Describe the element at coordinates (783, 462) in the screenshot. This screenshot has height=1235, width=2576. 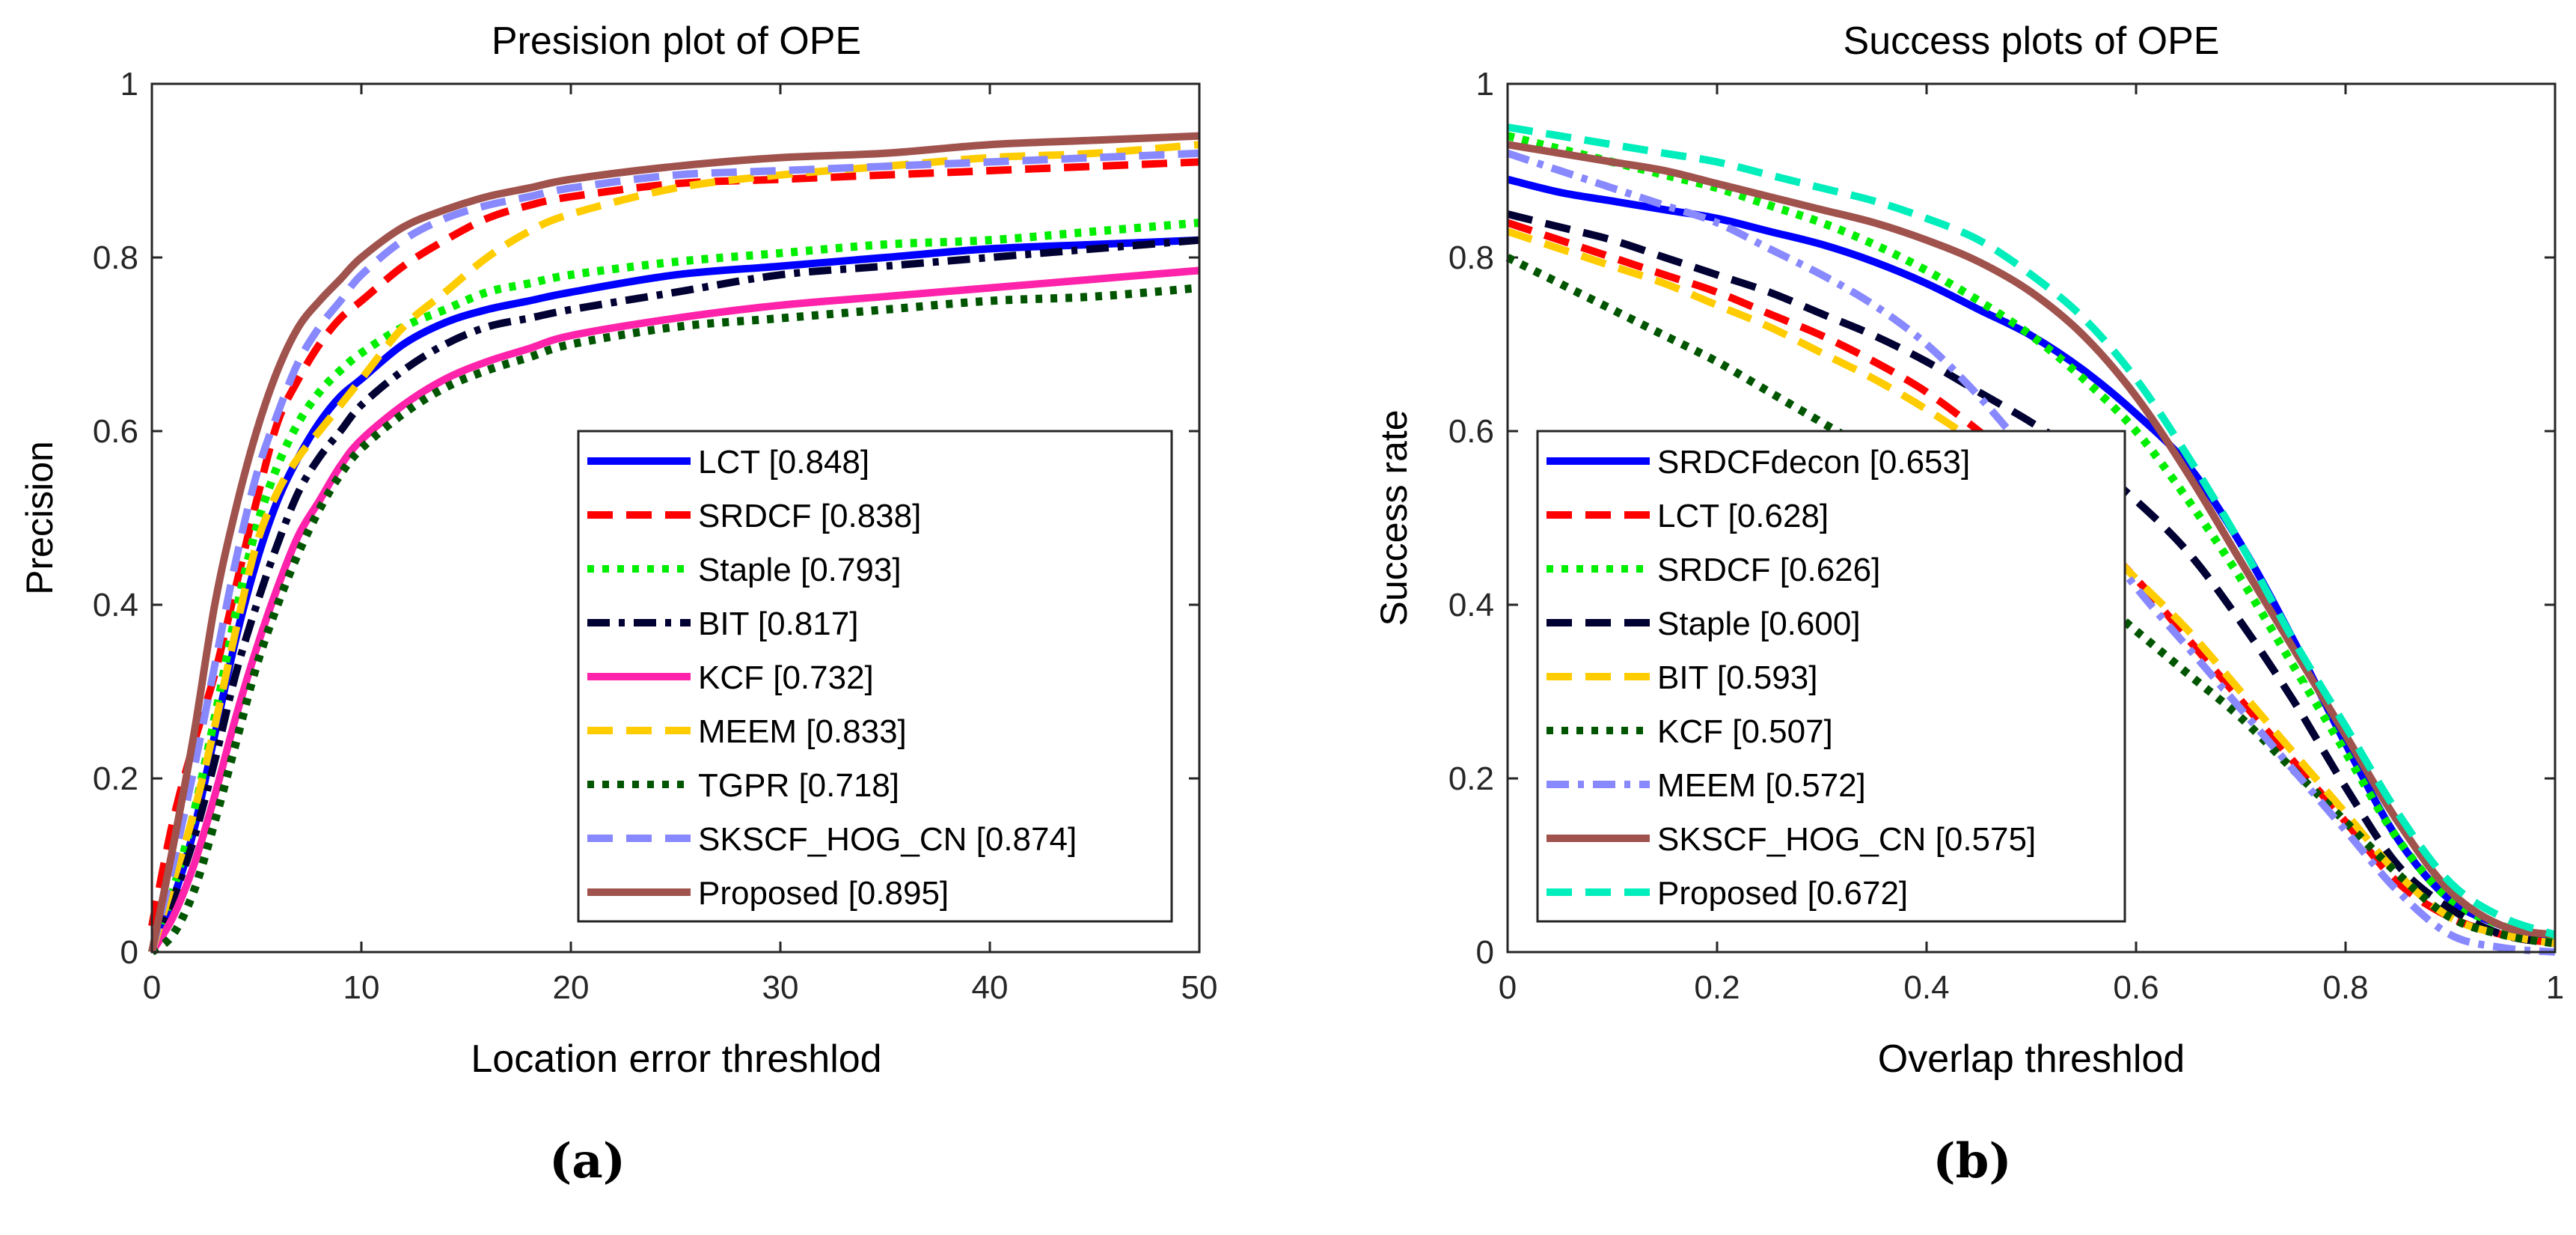
I see `legend-label: LCT [0.848]` at that location.